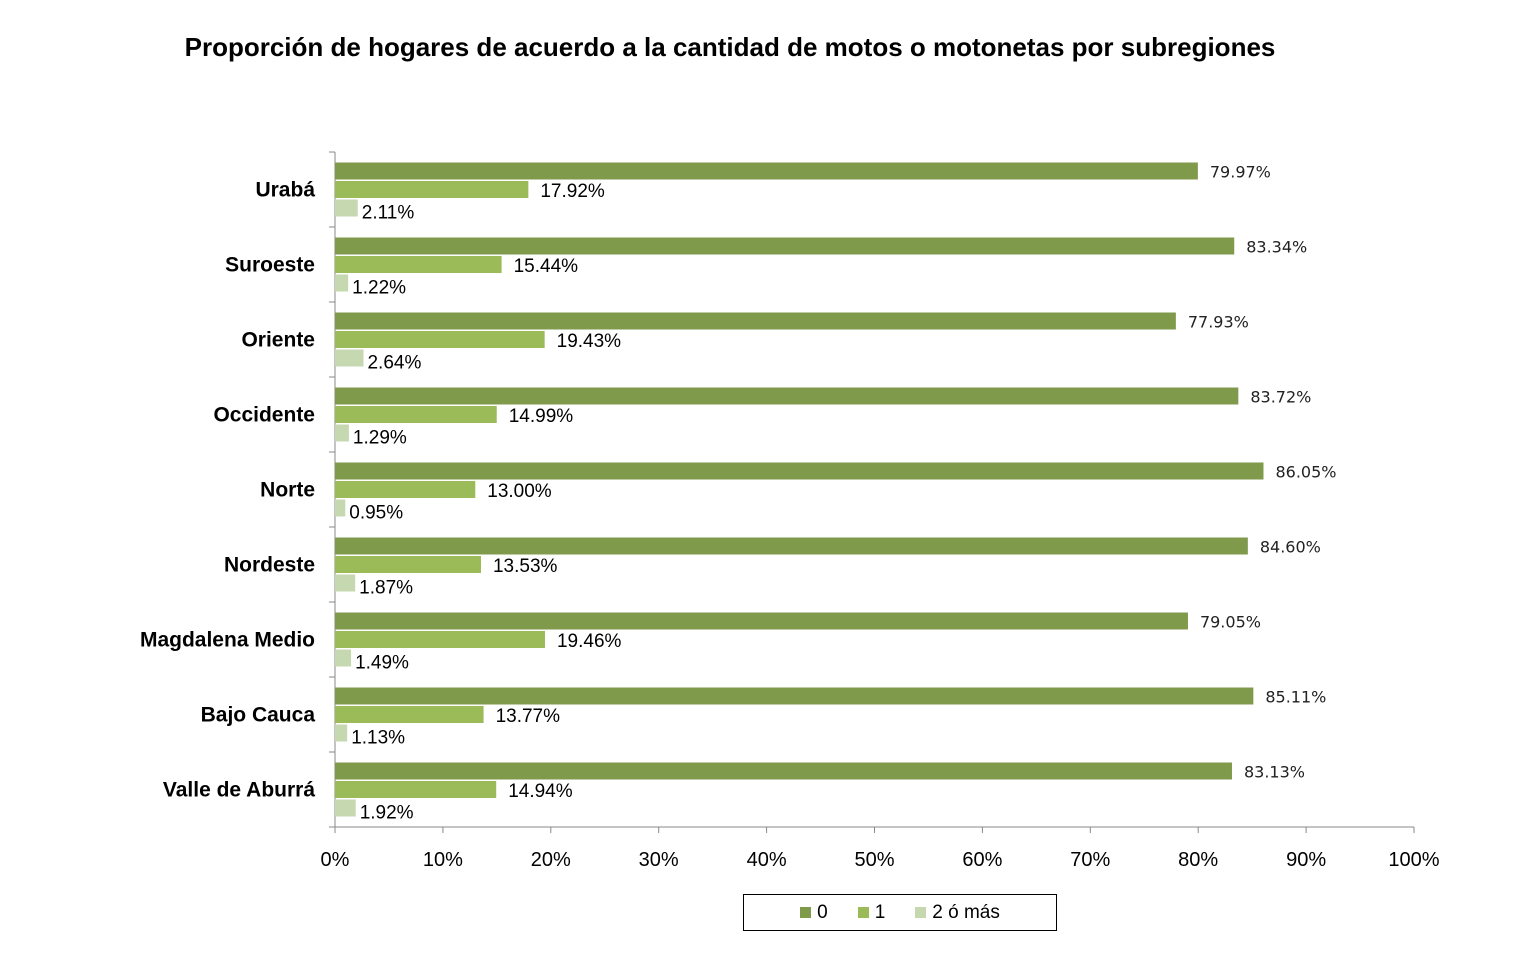 The height and width of the screenshot is (954, 1538). I want to click on data-label: 84.60%, so click(1290, 547).